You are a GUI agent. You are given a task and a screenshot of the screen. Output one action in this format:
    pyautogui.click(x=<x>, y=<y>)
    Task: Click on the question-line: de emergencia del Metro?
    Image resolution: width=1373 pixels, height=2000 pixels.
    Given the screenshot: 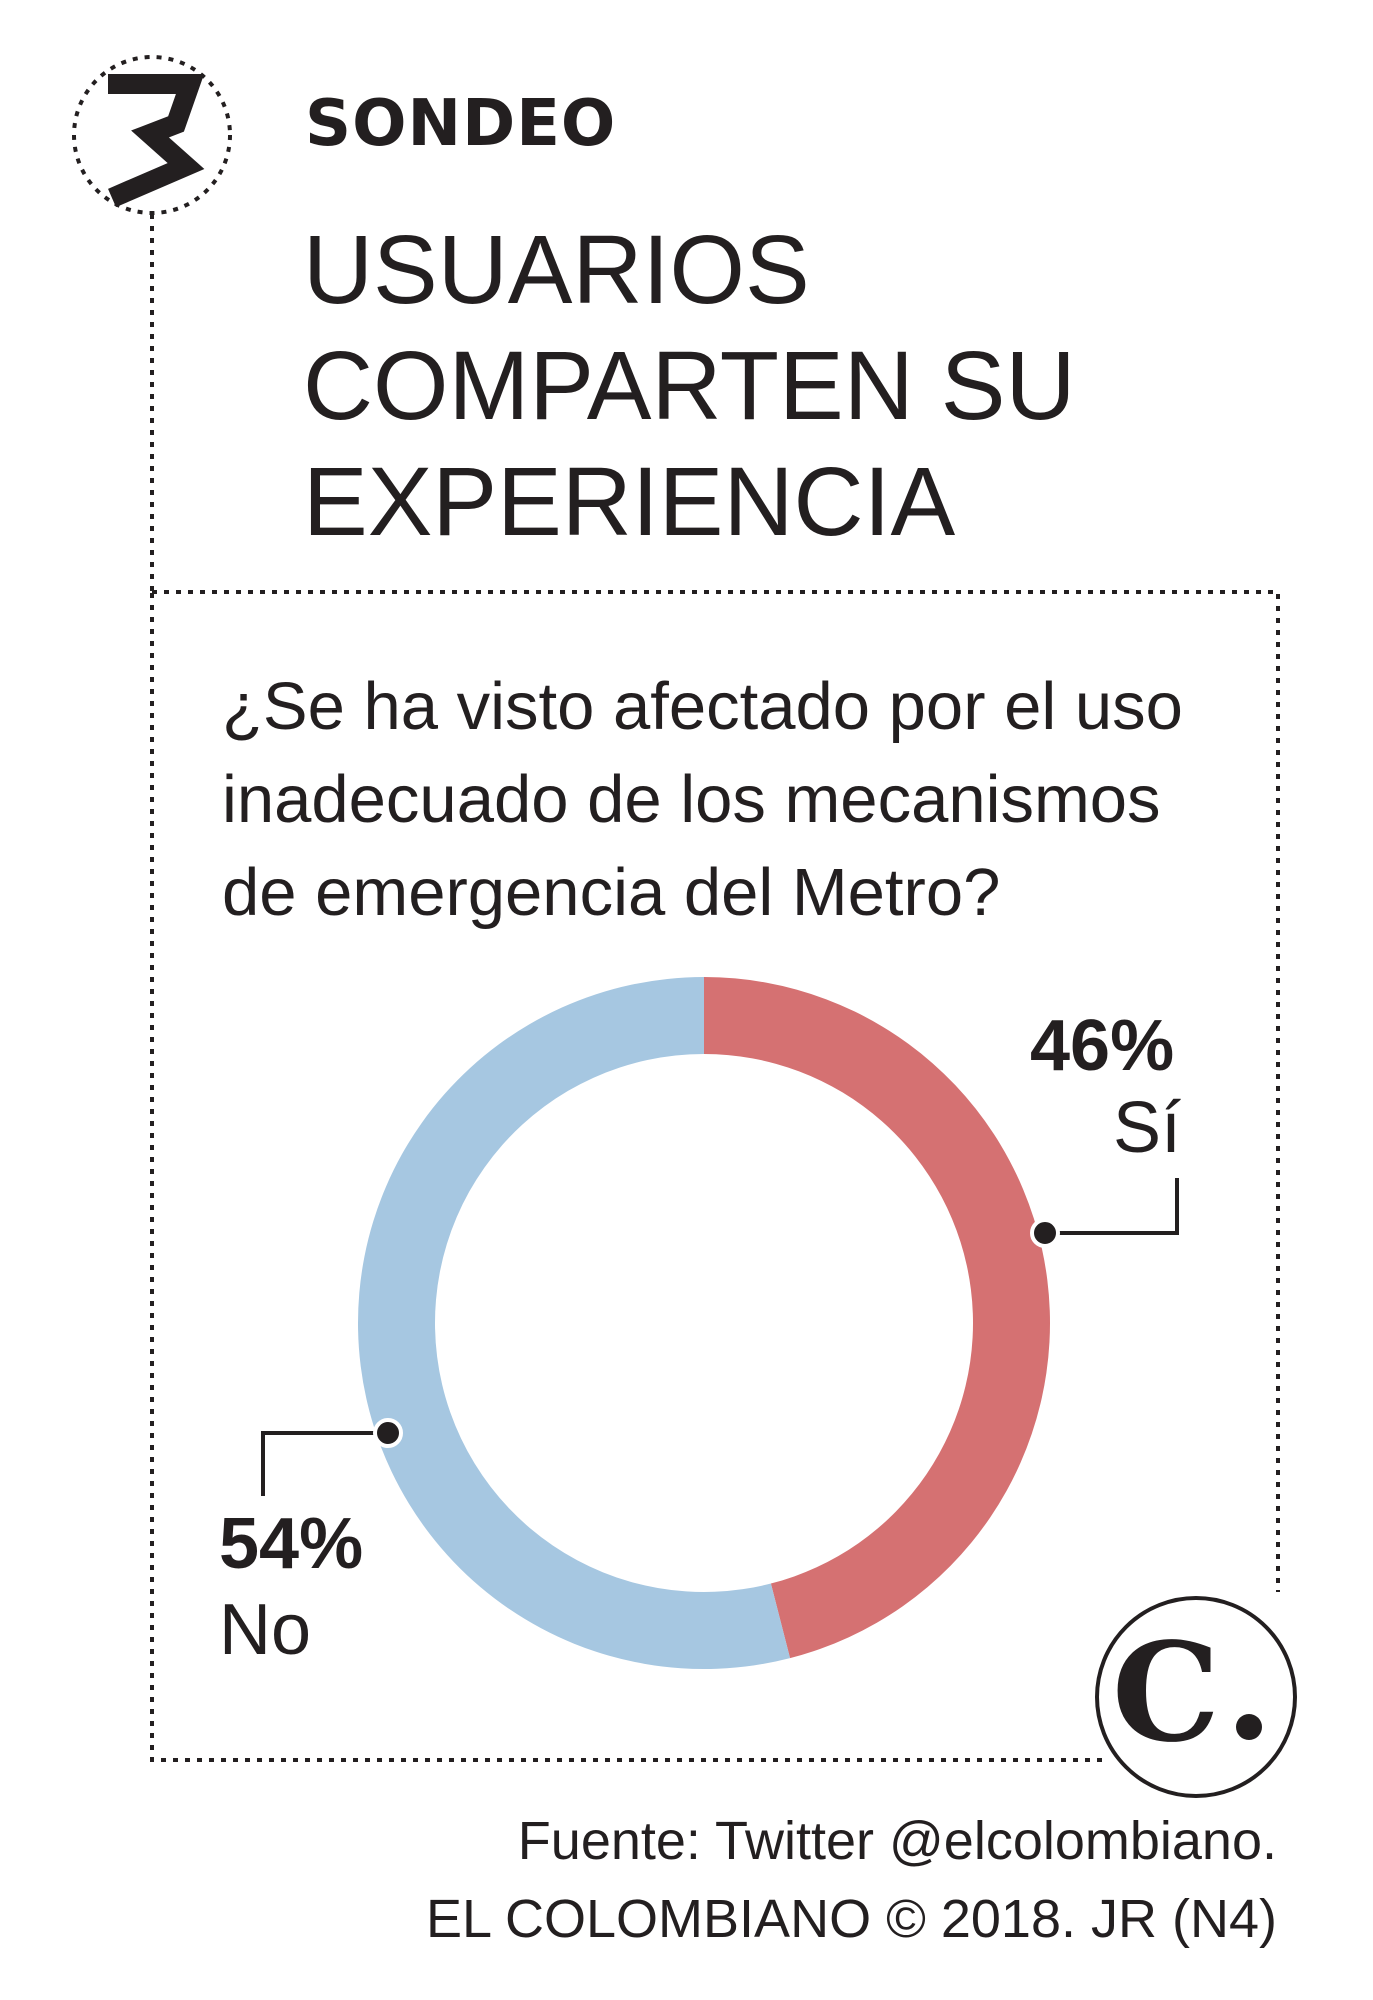 What is the action you would take?
    pyautogui.click(x=611, y=892)
    